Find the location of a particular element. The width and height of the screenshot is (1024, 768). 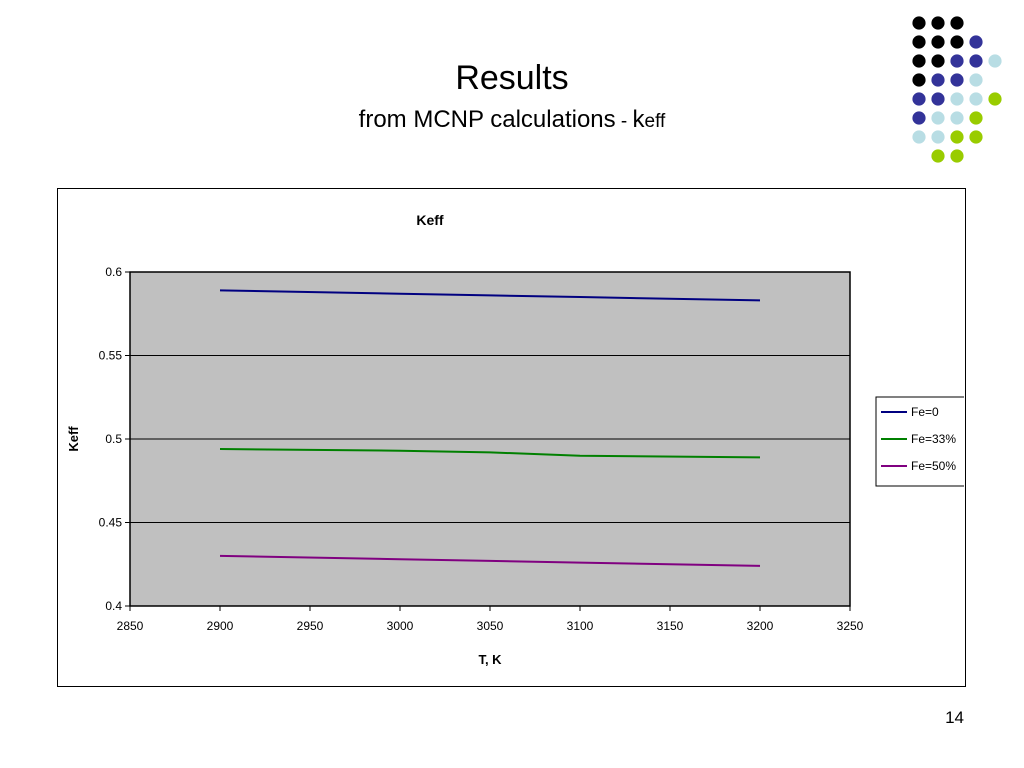

x-tick-label: 2900 is located at coordinates (220, 626).